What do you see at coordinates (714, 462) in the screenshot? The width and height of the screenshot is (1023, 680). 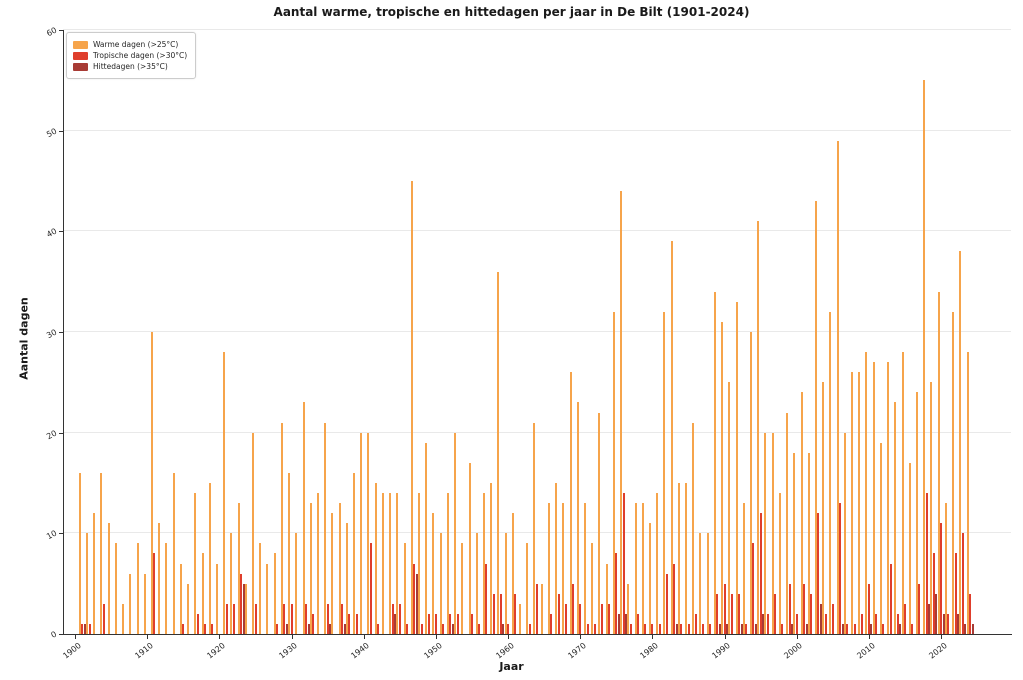 I see `bar-warme-1989` at bounding box center [714, 462].